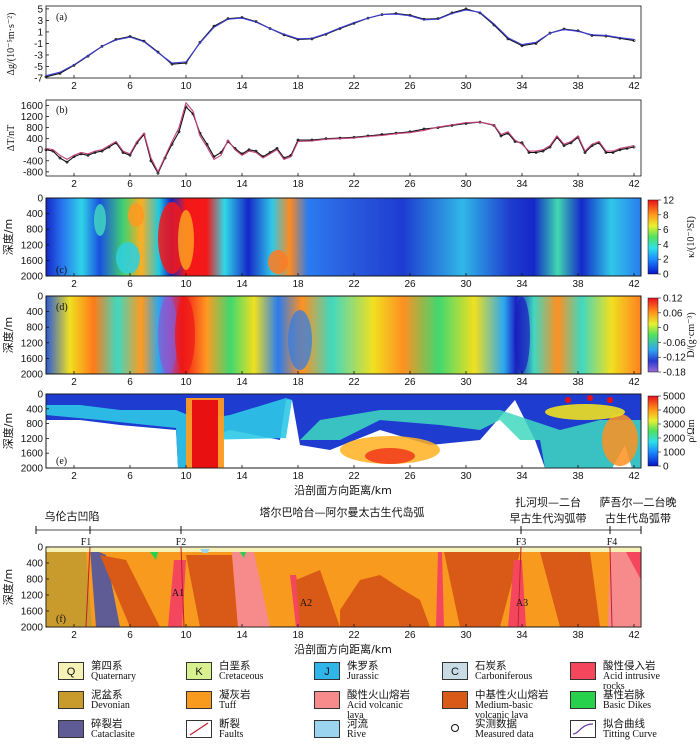  I want to click on panel-e-xticks: 2 6 10 14 18 22 26 30 34 38 42, so click(355, 473).